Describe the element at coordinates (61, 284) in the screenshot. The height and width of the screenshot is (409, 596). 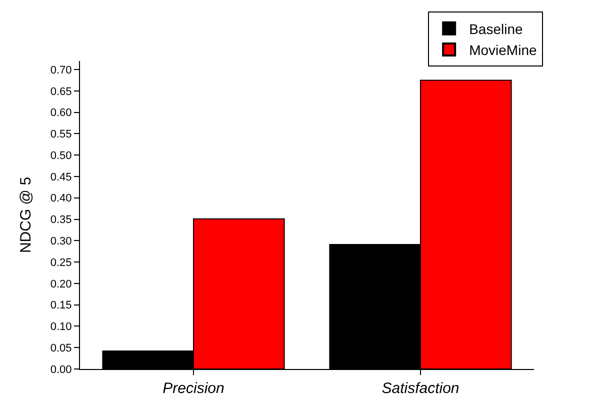
I see `y-tick-label: 0.20` at that location.